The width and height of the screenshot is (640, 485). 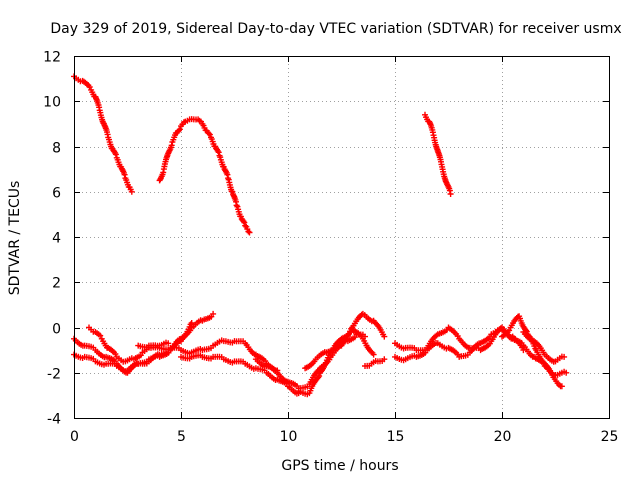 What do you see at coordinates (103, 134) in the screenshot?
I see `series-arc-1-high` at bounding box center [103, 134].